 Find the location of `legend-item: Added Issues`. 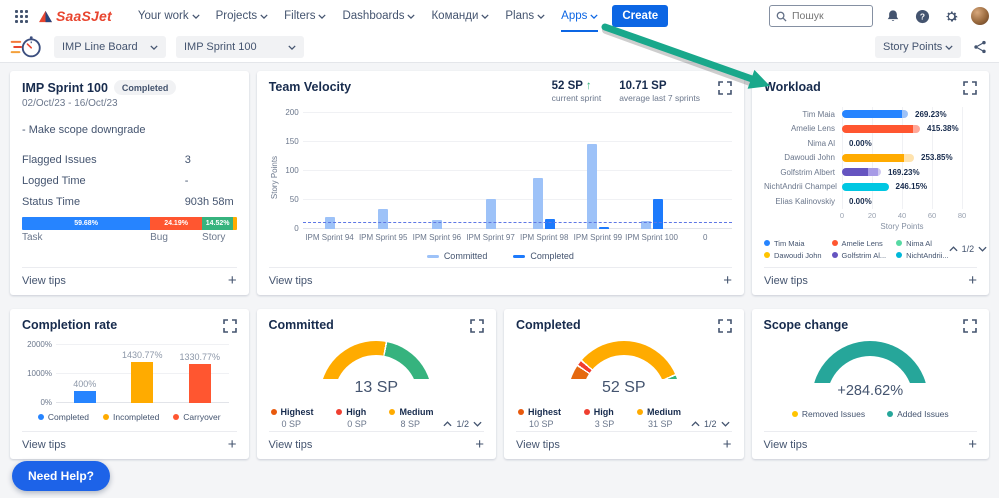

legend-item: Added Issues is located at coordinates (918, 414).